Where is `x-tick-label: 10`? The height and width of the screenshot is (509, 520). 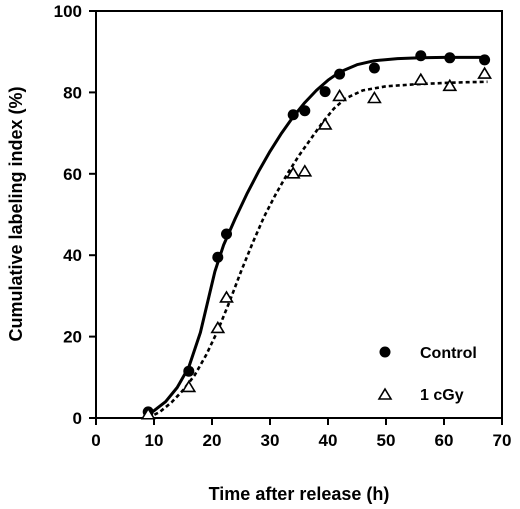 x-tick-label: 10 is located at coordinates (154, 440).